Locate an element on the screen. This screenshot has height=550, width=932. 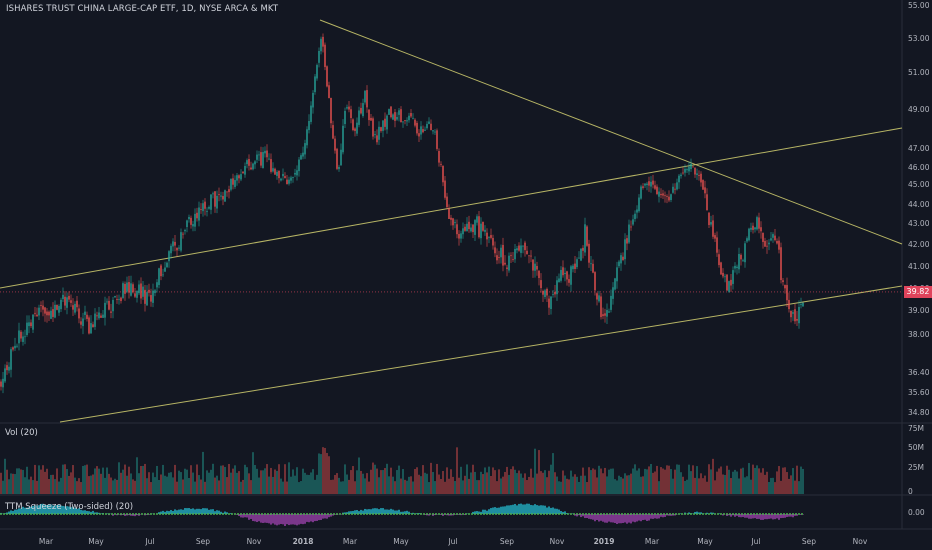
ttm-panel-label: TTM Squeeze (Two-sided) (20) is located at coordinates (69, 507).